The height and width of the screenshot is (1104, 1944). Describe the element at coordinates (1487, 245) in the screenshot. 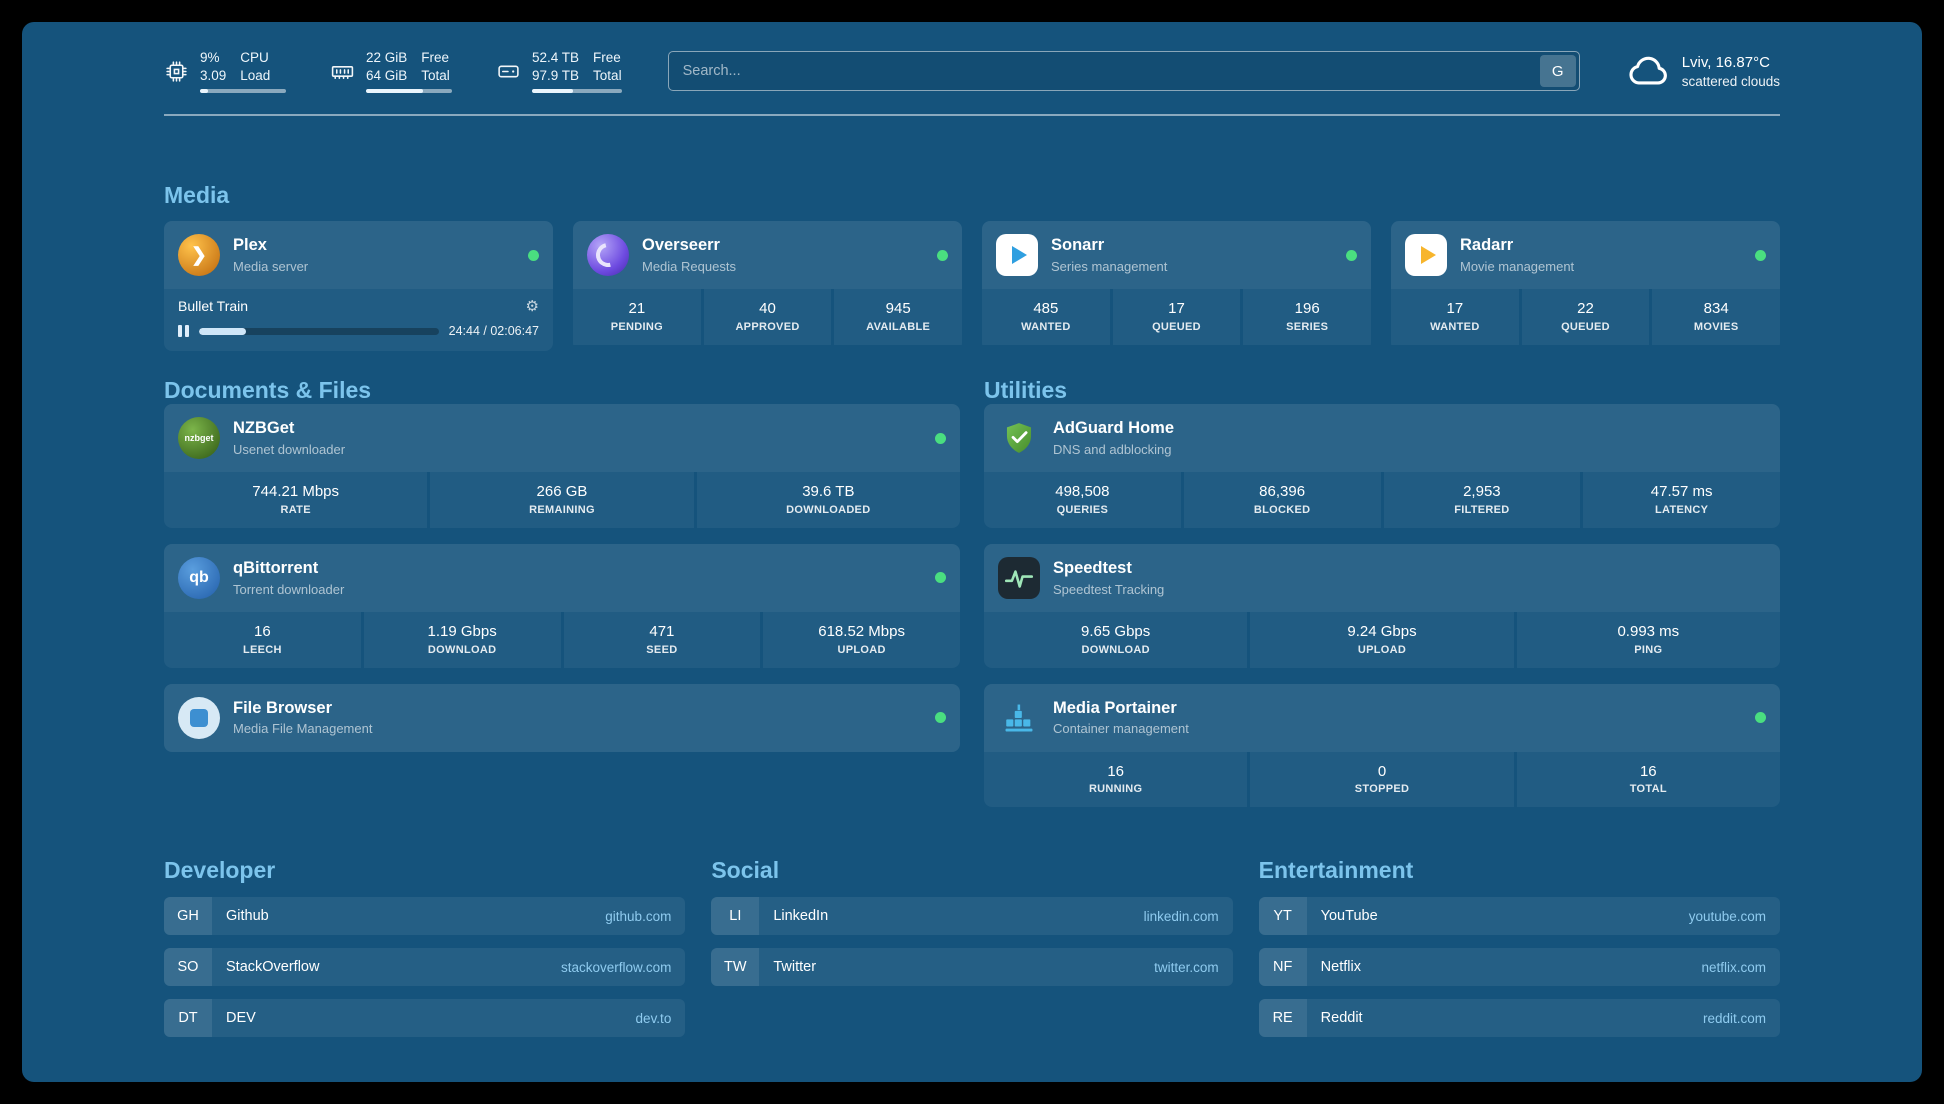

I see `service-name: Radarr` at that location.